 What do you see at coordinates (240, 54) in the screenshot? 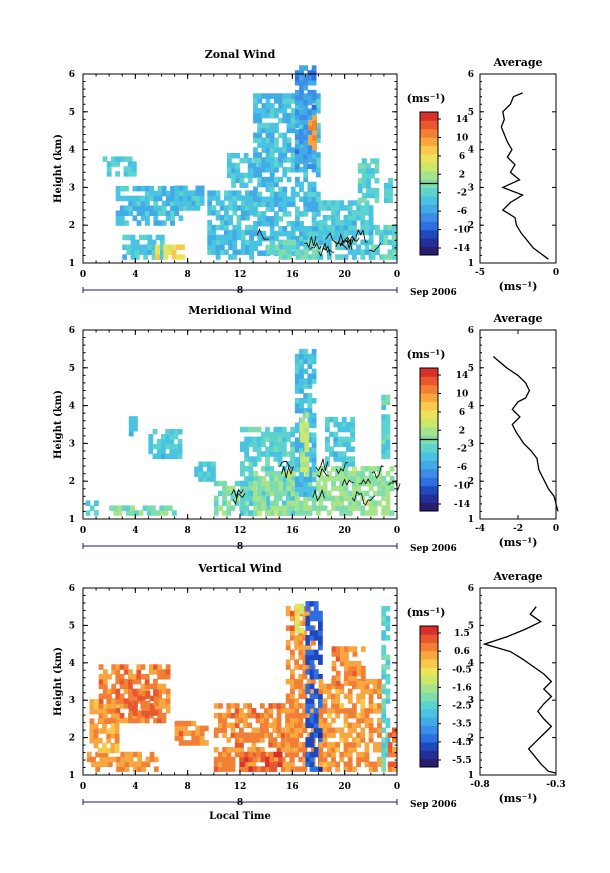
I see `panel-title: Zonal Wind` at bounding box center [240, 54].